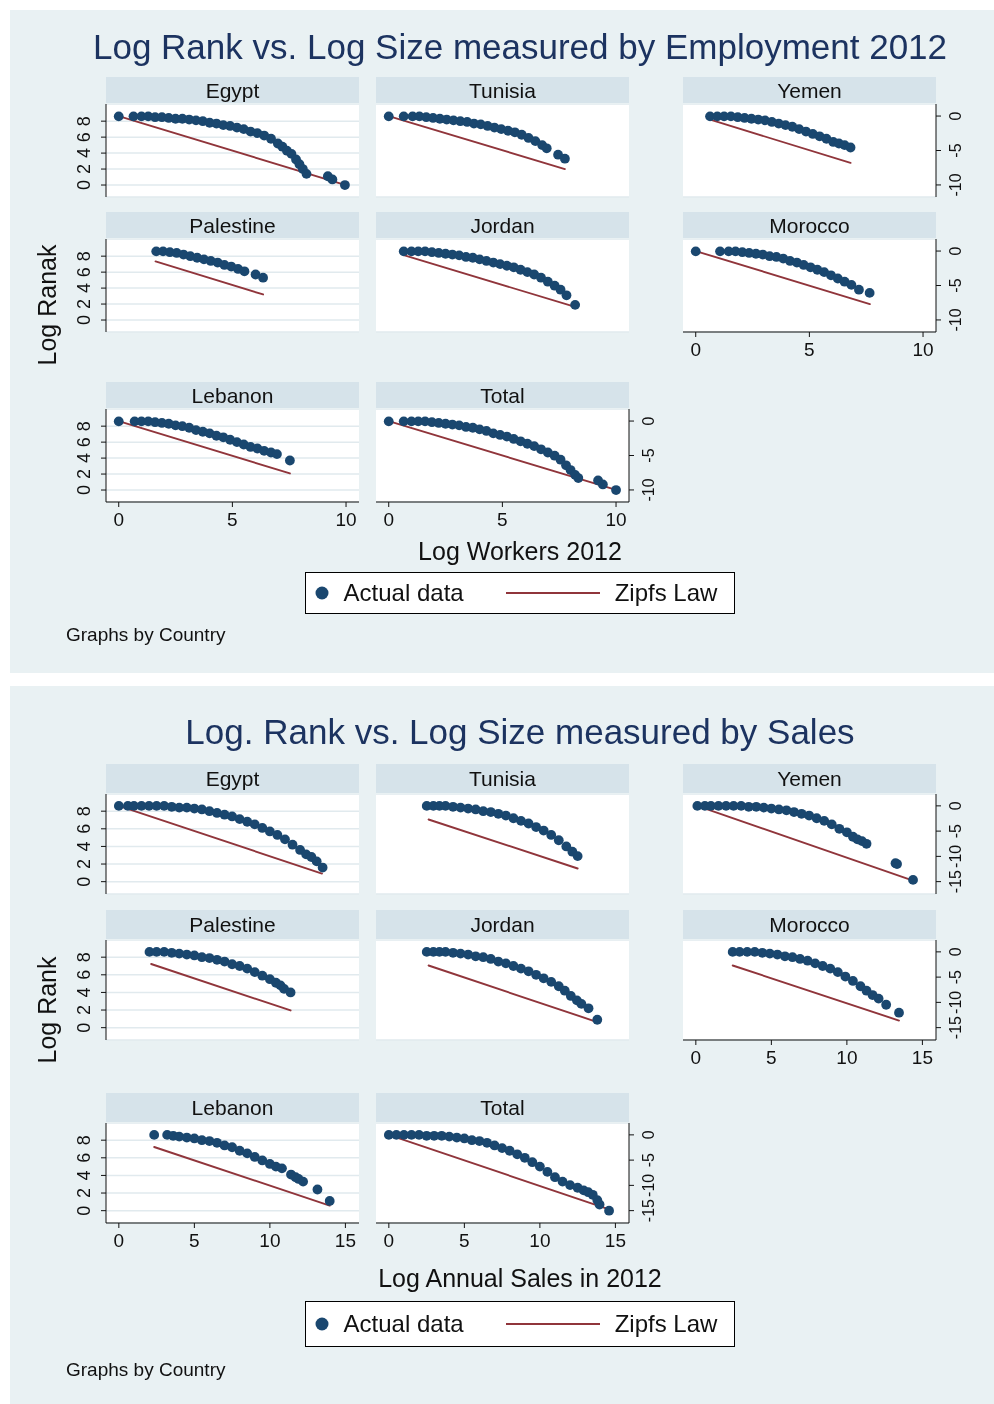  I want to click on chart-title: Yemen, so click(809, 778).